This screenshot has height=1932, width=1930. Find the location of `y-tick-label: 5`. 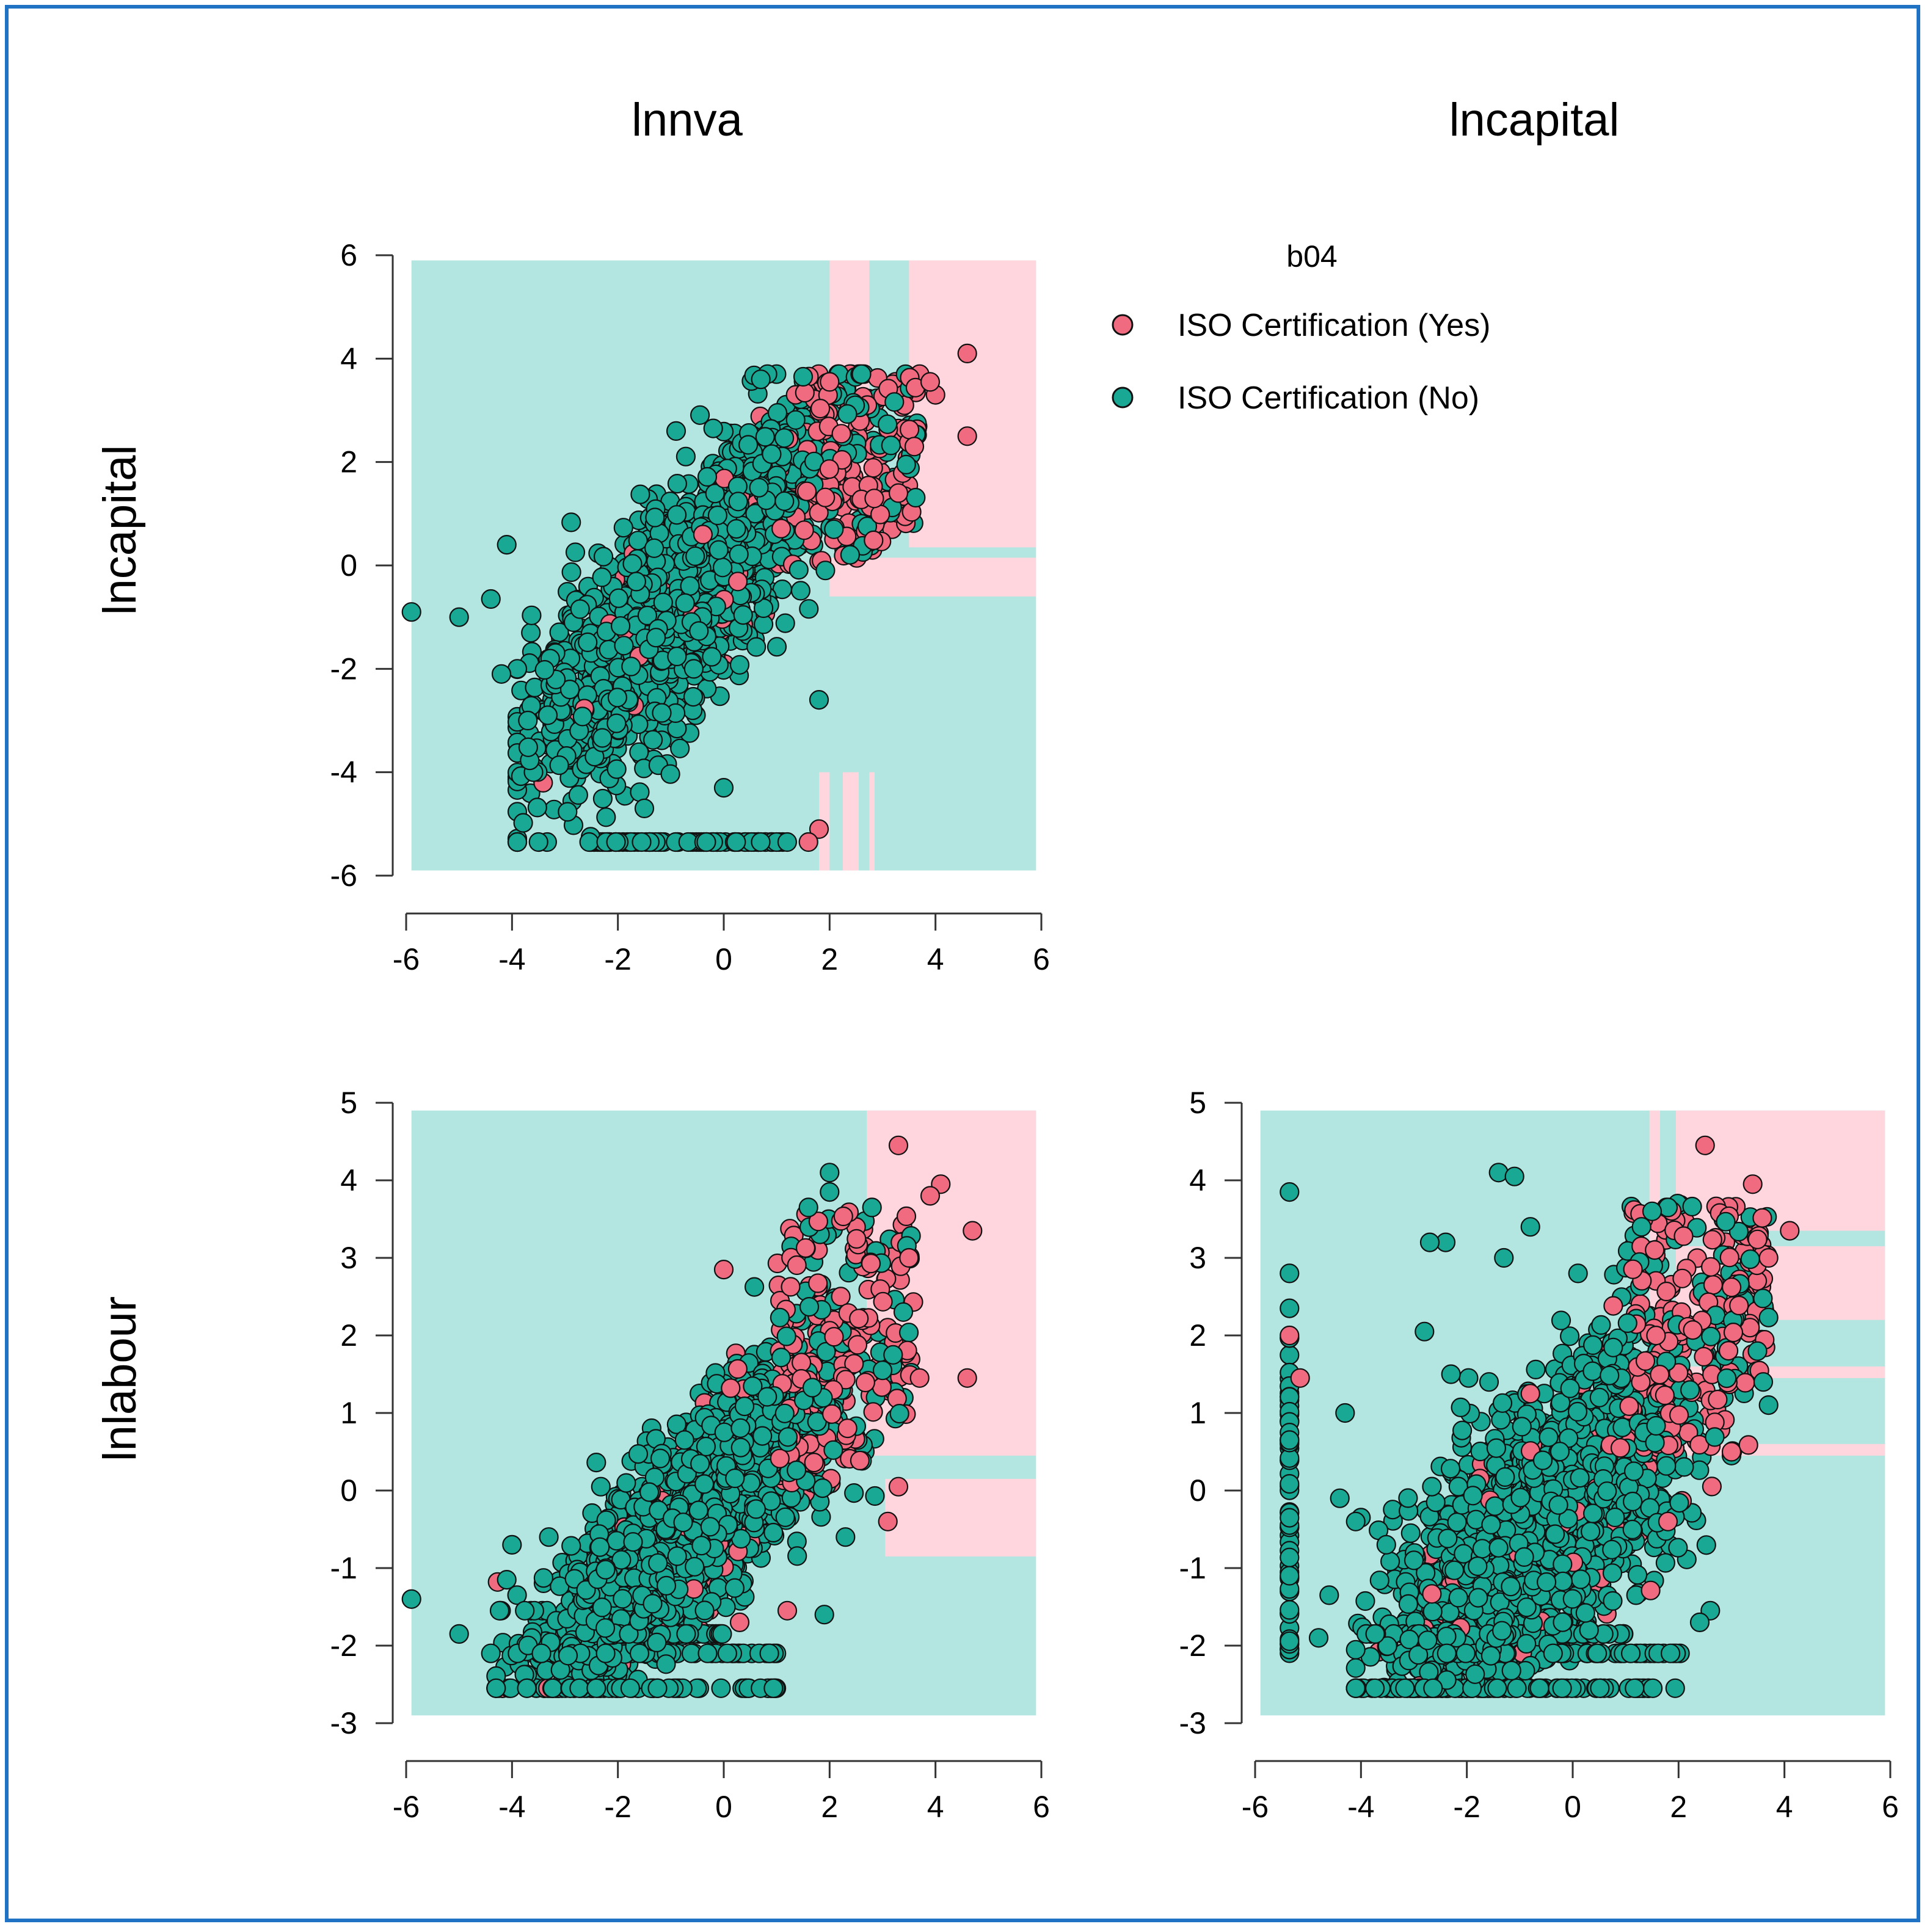

y-tick-label: 5 is located at coordinates (1197, 1103).